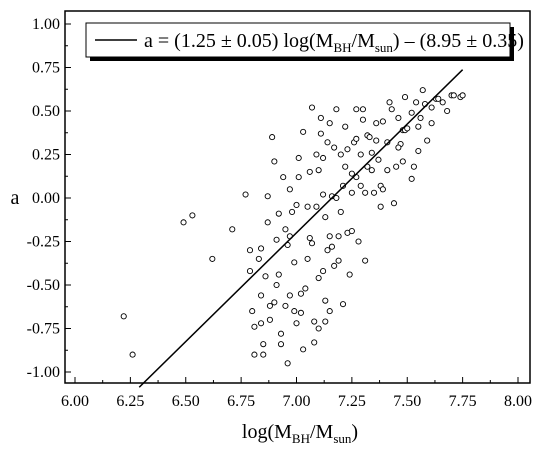  What do you see at coordinates (297, 401) in the screenshot?
I see `x-tick-label: 7.00` at bounding box center [297, 401].